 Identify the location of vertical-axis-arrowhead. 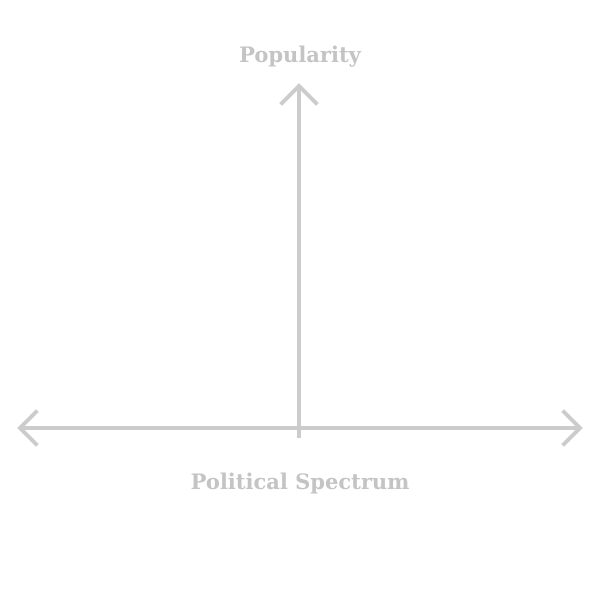
(299, 94).